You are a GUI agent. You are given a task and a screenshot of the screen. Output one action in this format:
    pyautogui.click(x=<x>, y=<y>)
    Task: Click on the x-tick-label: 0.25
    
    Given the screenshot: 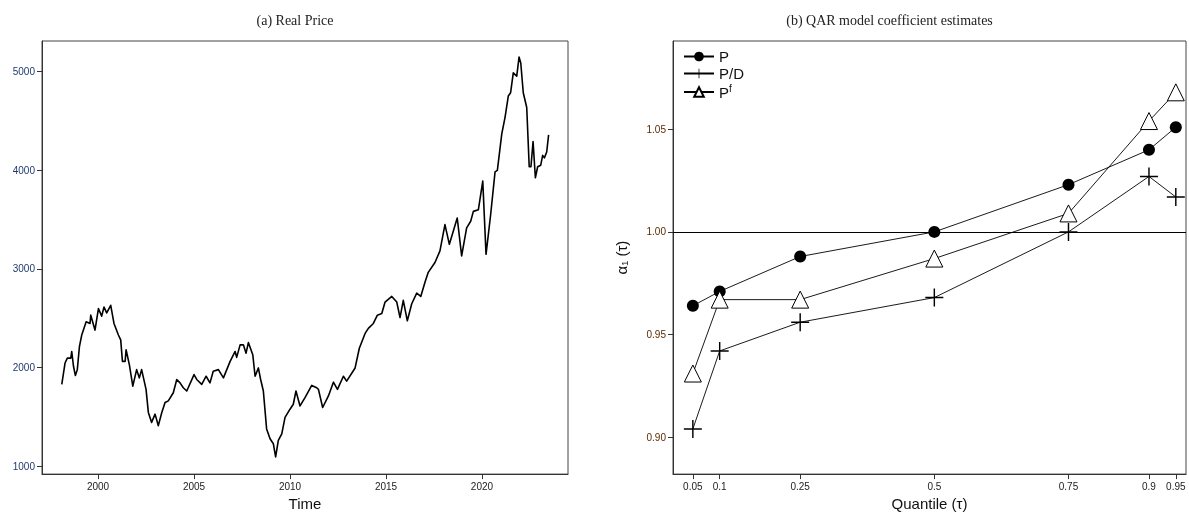 What is the action you would take?
    pyautogui.click(x=800, y=486)
    